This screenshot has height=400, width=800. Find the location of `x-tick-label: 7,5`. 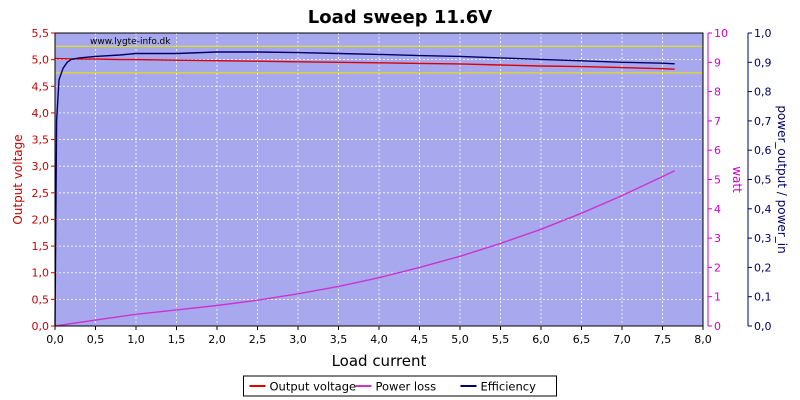

x-tick-label: 7,5 is located at coordinates (663, 339).